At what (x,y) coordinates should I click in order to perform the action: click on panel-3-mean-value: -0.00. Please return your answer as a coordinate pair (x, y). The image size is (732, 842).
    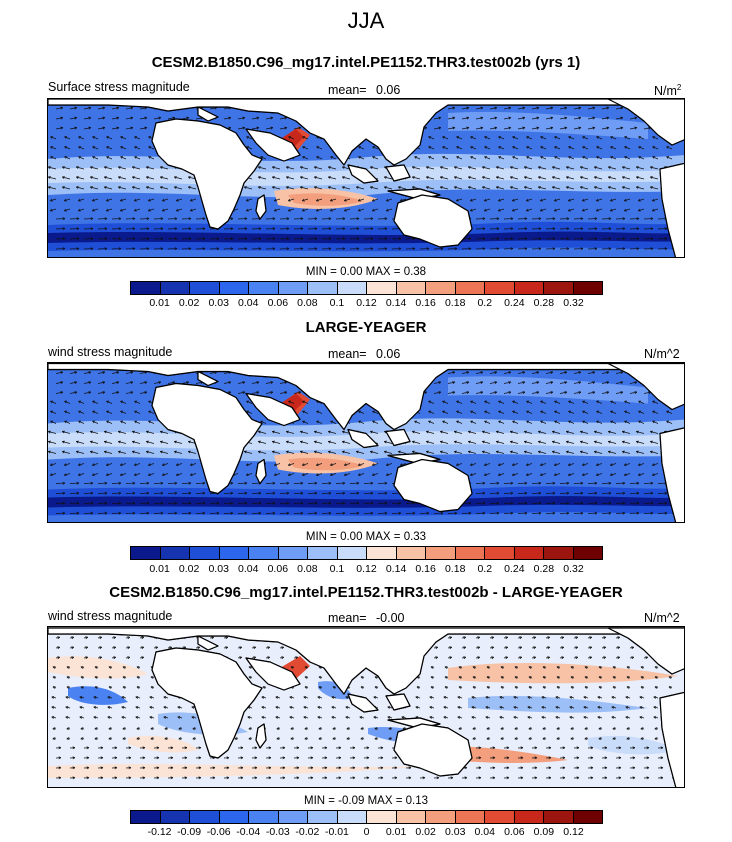
    Looking at the image, I should click on (390, 618).